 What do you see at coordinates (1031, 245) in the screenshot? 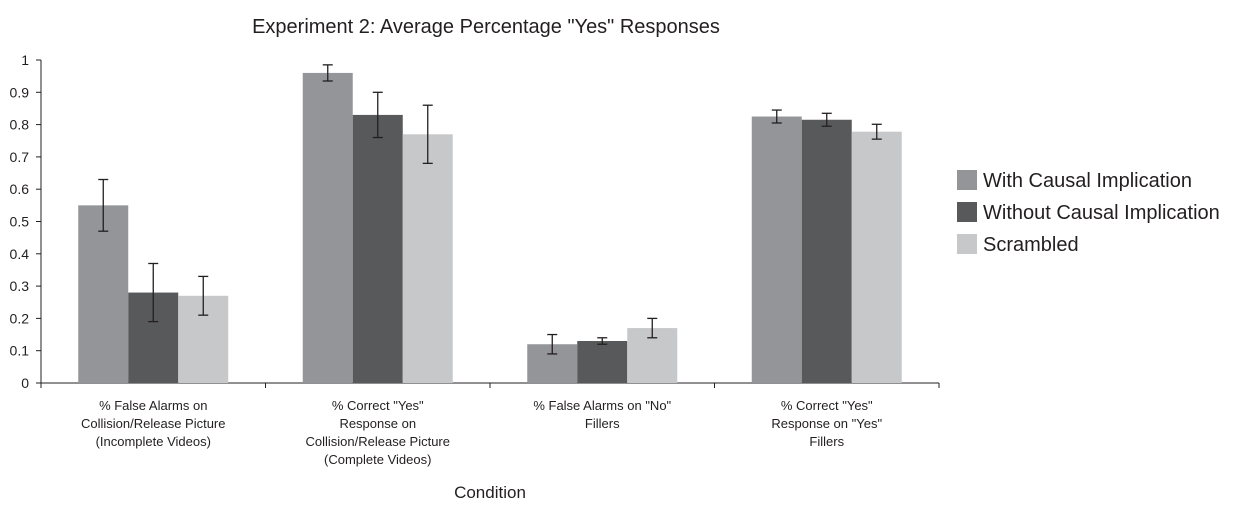
I see `legend-label: Scrambled` at bounding box center [1031, 245].